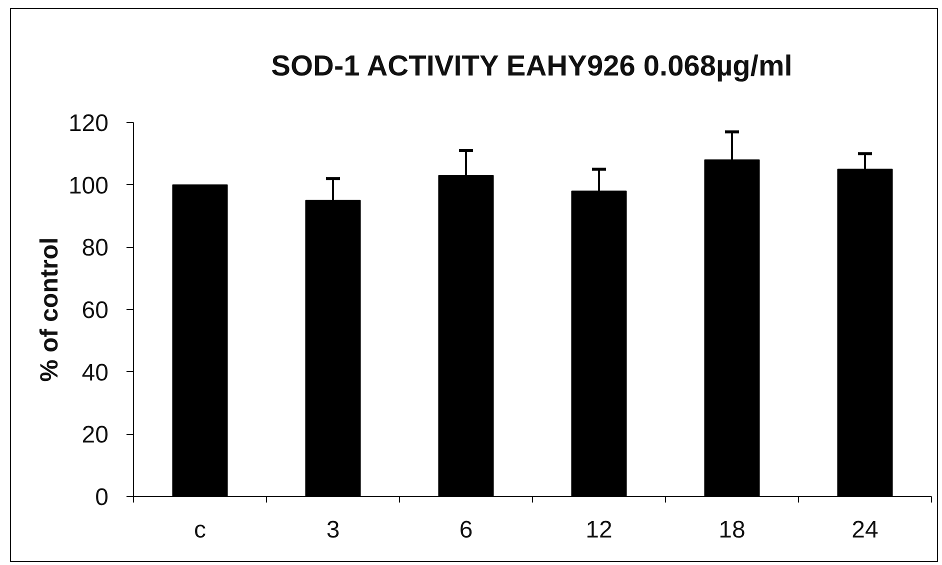 This screenshot has width=942, height=565. What do you see at coordinates (333, 530) in the screenshot?
I see `x-tick-label: 3` at bounding box center [333, 530].